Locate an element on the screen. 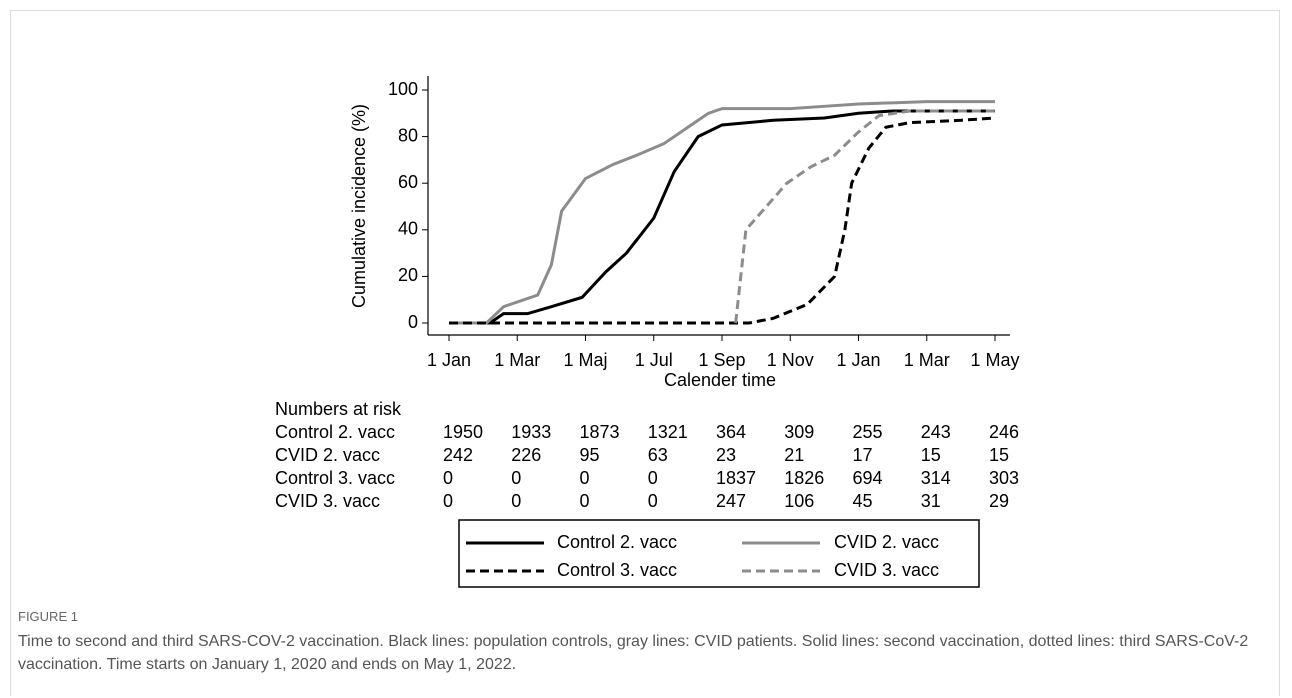 The image size is (1292, 698). y-tick-label: 20 is located at coordinates (408, 275).